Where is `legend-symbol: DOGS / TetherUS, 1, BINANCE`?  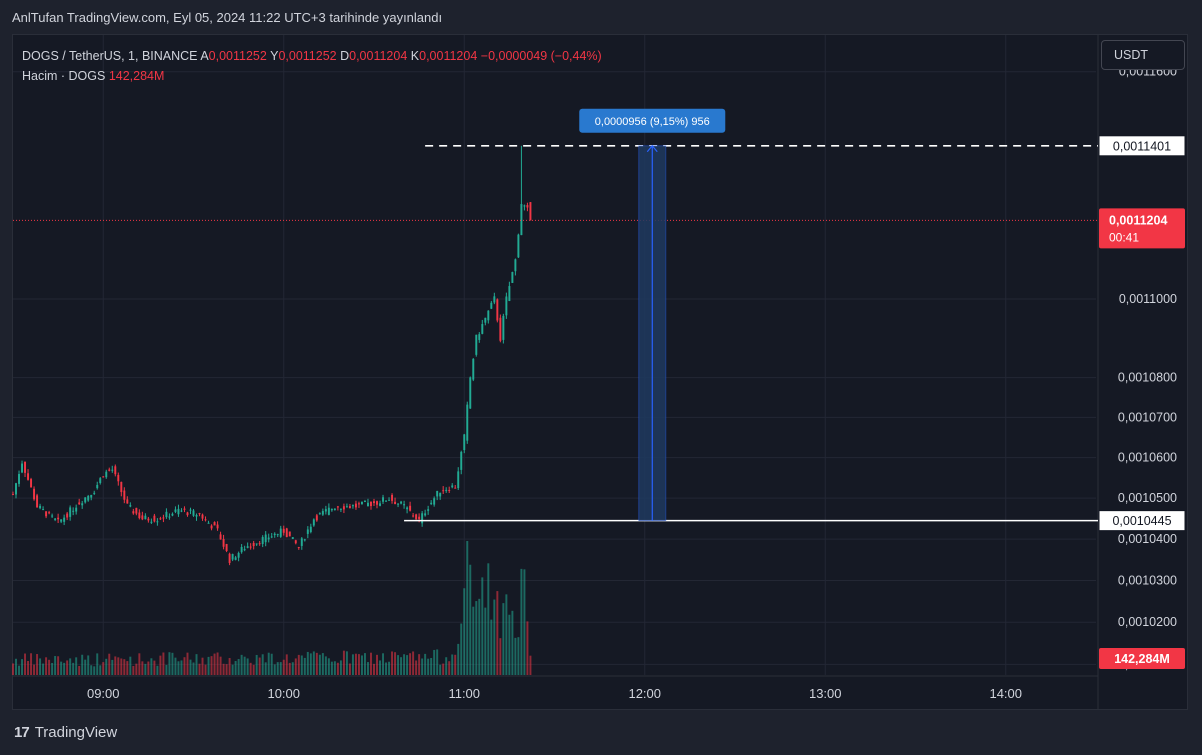
legend-symbol: DOGS / TetherUS, 1, BINANCE is located at coordinates (110, 56).